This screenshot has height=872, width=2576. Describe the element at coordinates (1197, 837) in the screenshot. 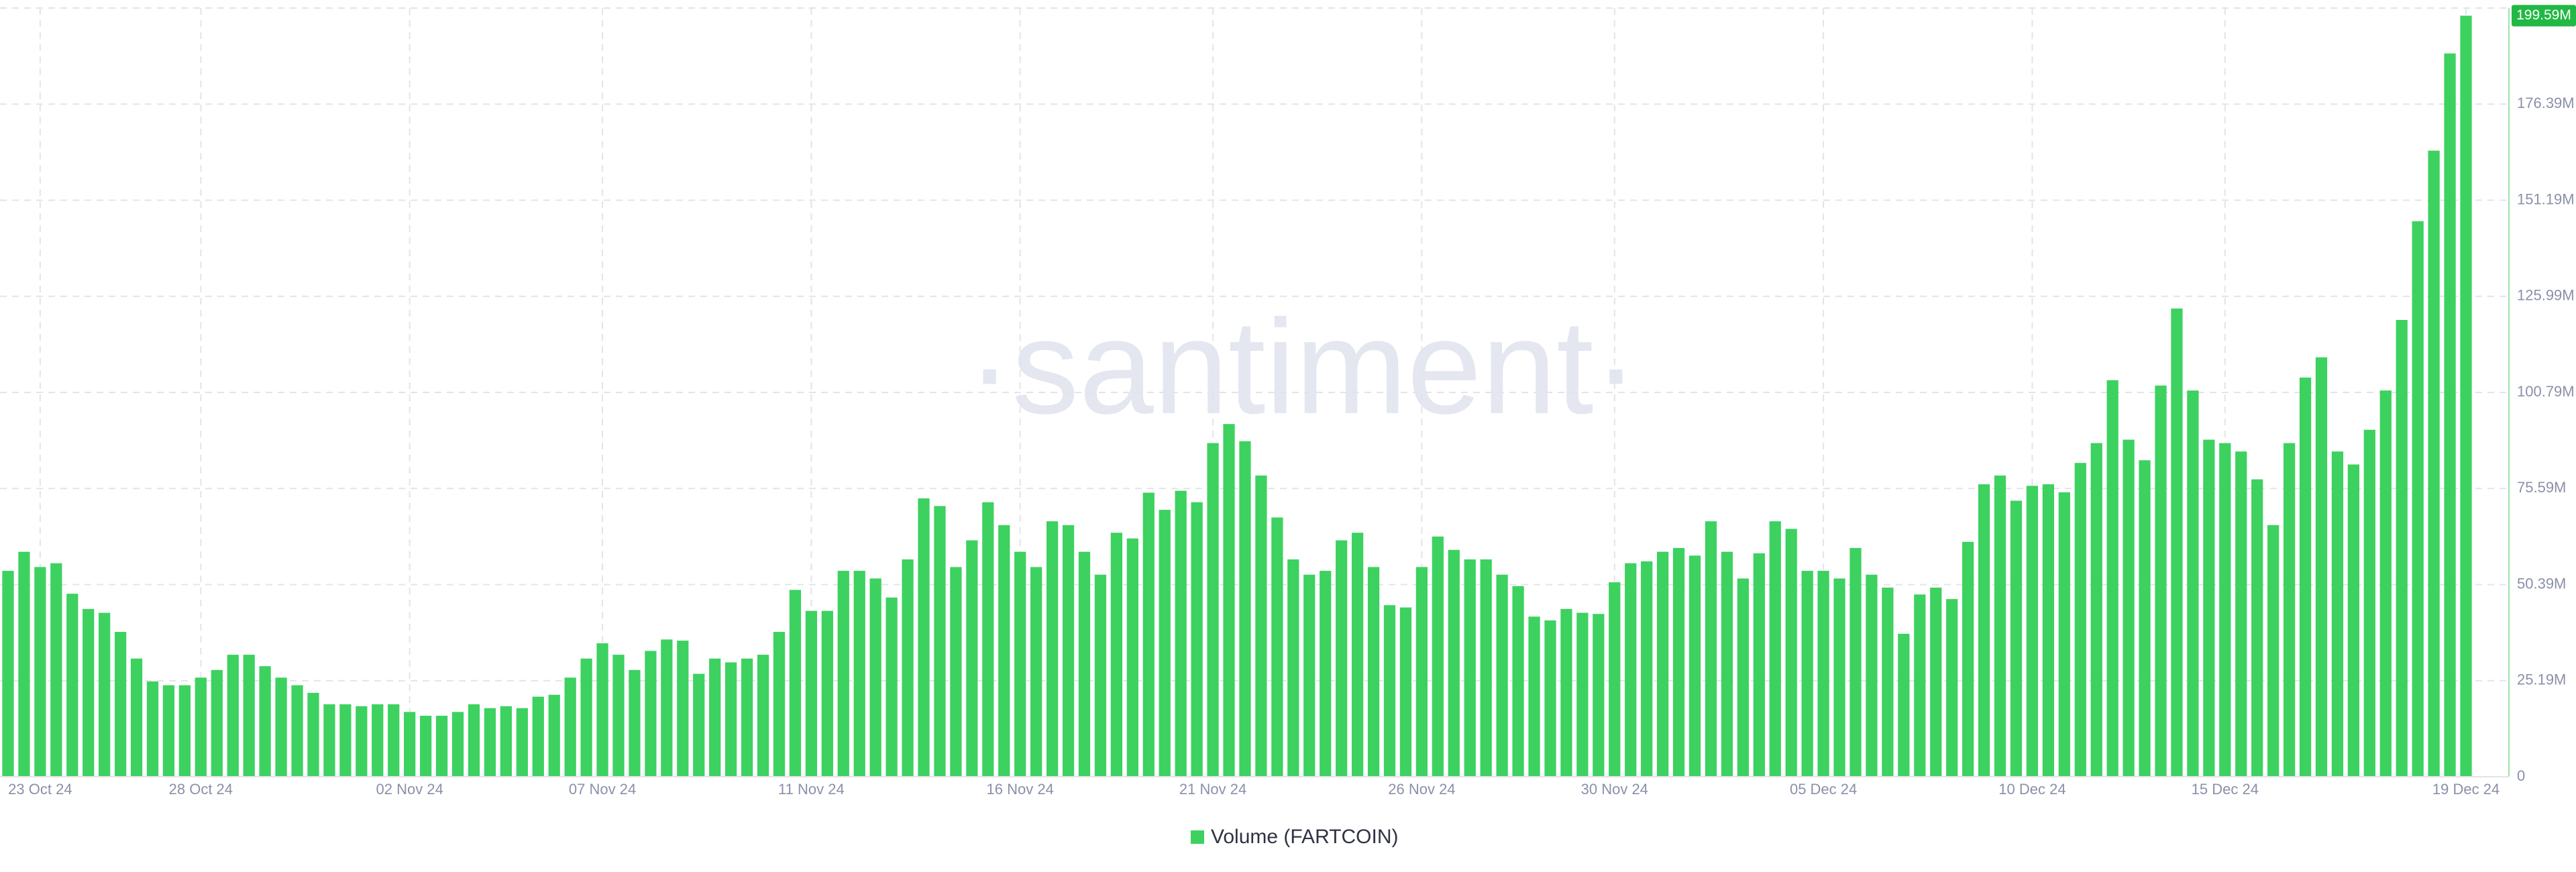

I see `legend-swatch` at that location.